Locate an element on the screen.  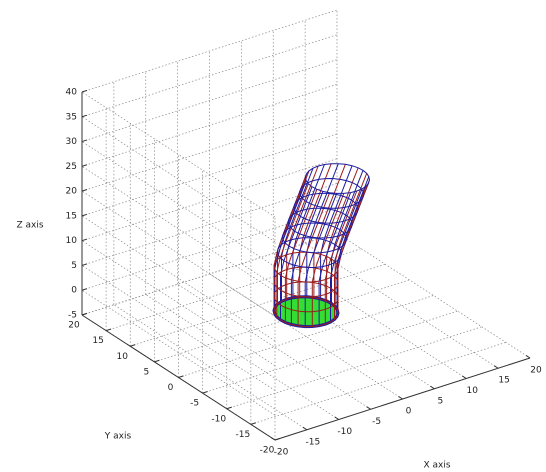
x-axis-label: X axis is located at coordinates (436, 466).